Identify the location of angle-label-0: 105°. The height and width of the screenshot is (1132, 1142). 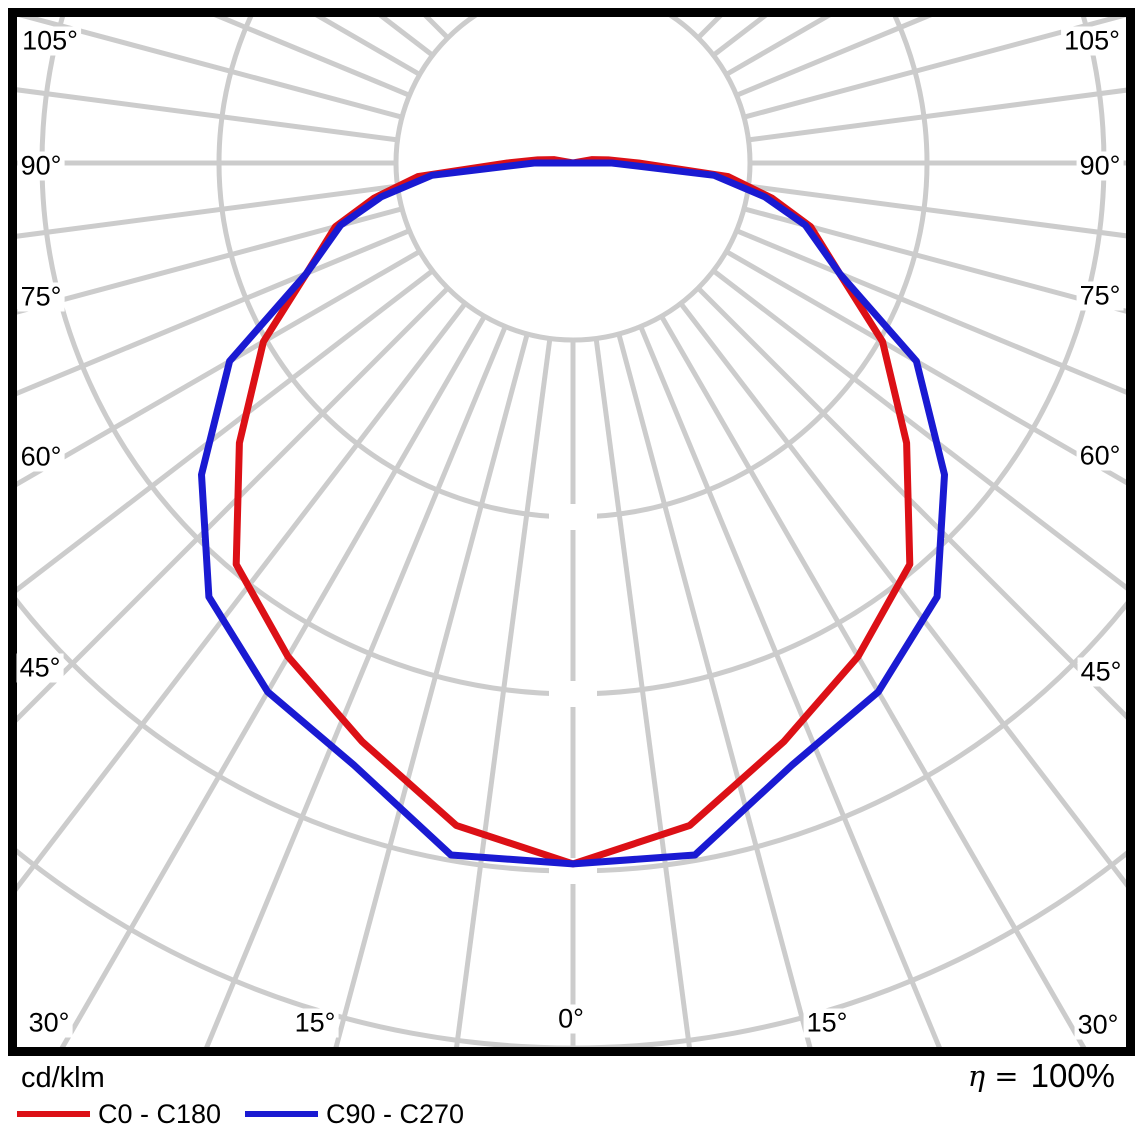
(50, 41).